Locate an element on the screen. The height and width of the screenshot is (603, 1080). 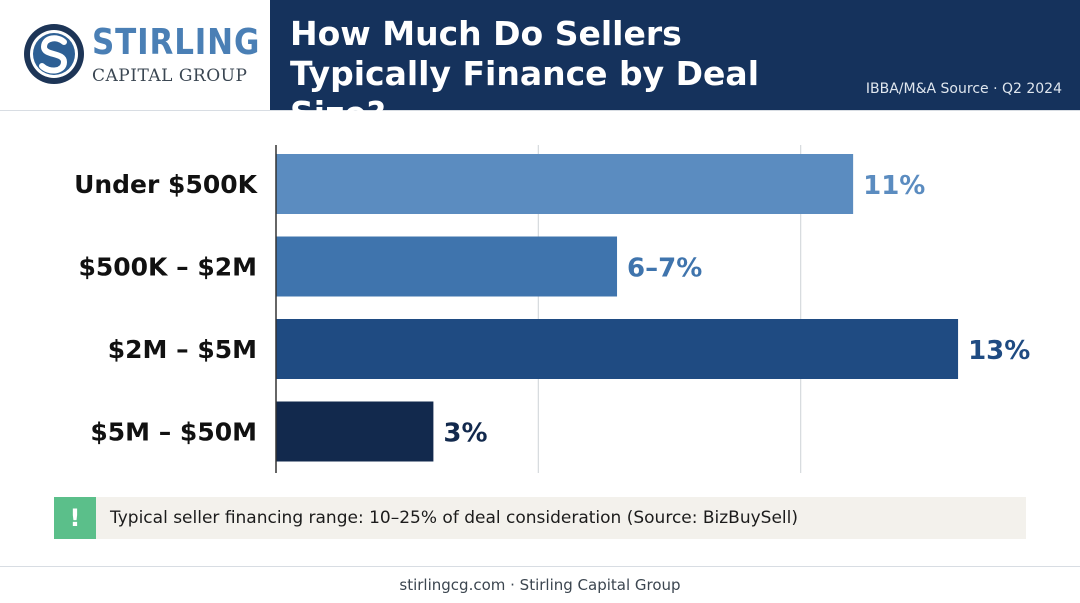
value-label-2: 6–7% is located at coordinates (664, 269).